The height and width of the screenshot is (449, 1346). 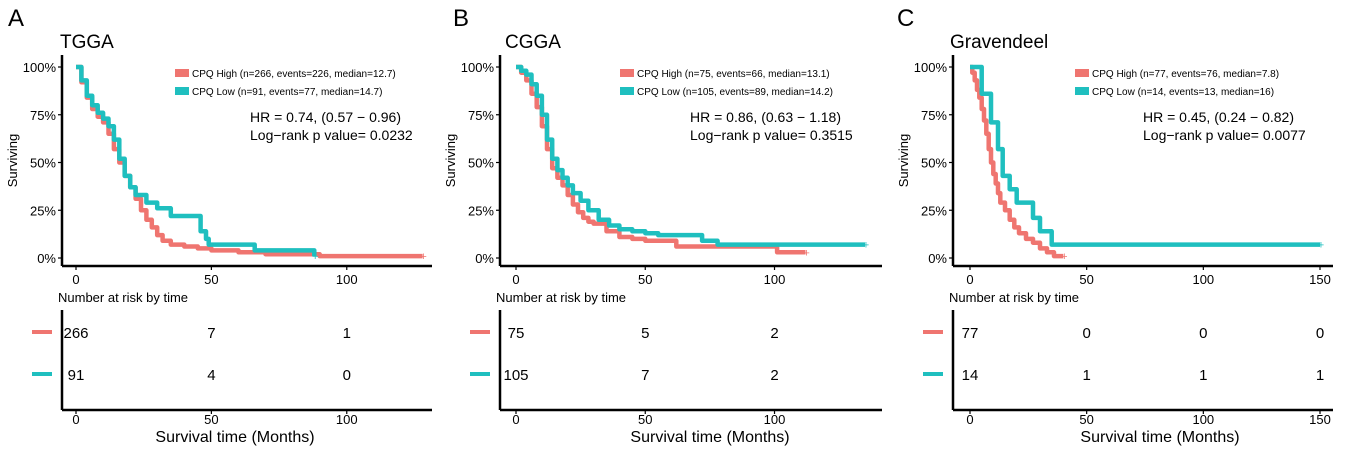 I want to click on risk-count-high: 266, so click(x=75, y=333).